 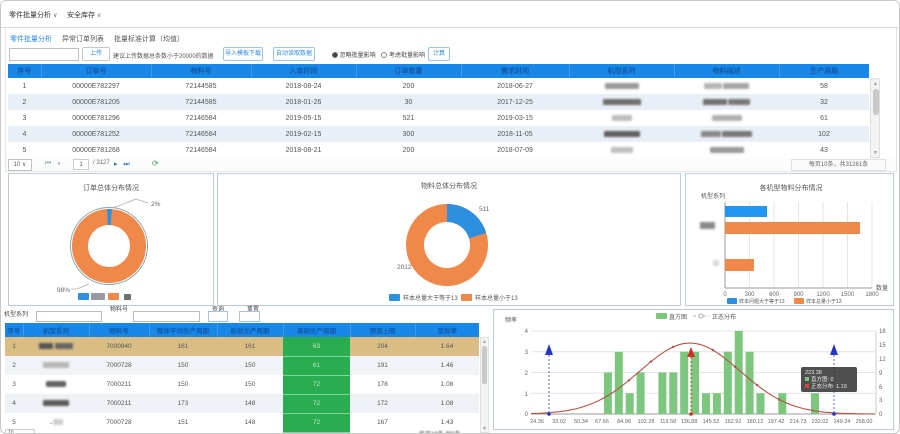 What do you see at coordinates (762, 301) in the screenshot?
I see `svg-text: 样本问题大于等于13` at bounding box center [762, 301].